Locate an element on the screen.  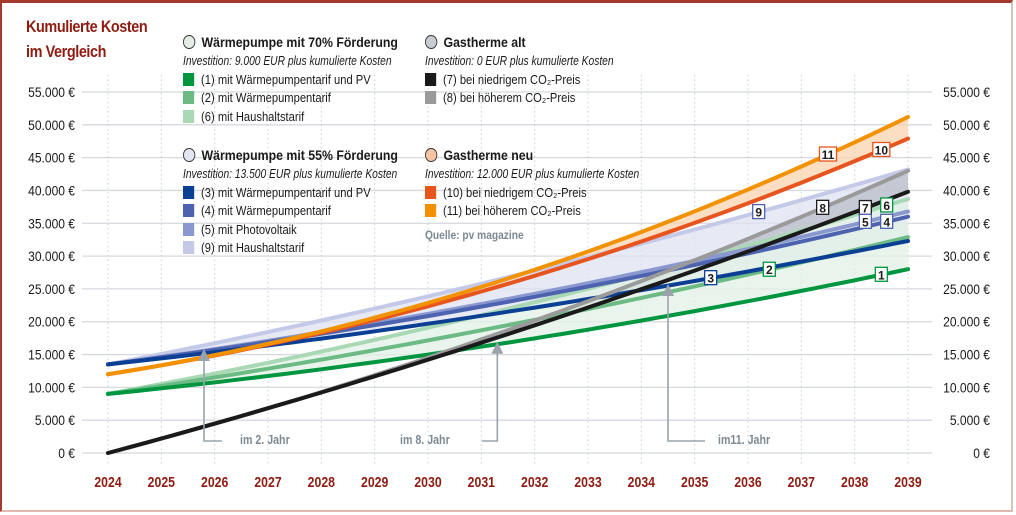
y-tick-label-left: 55.000 € is located at coordinates (52, 92).